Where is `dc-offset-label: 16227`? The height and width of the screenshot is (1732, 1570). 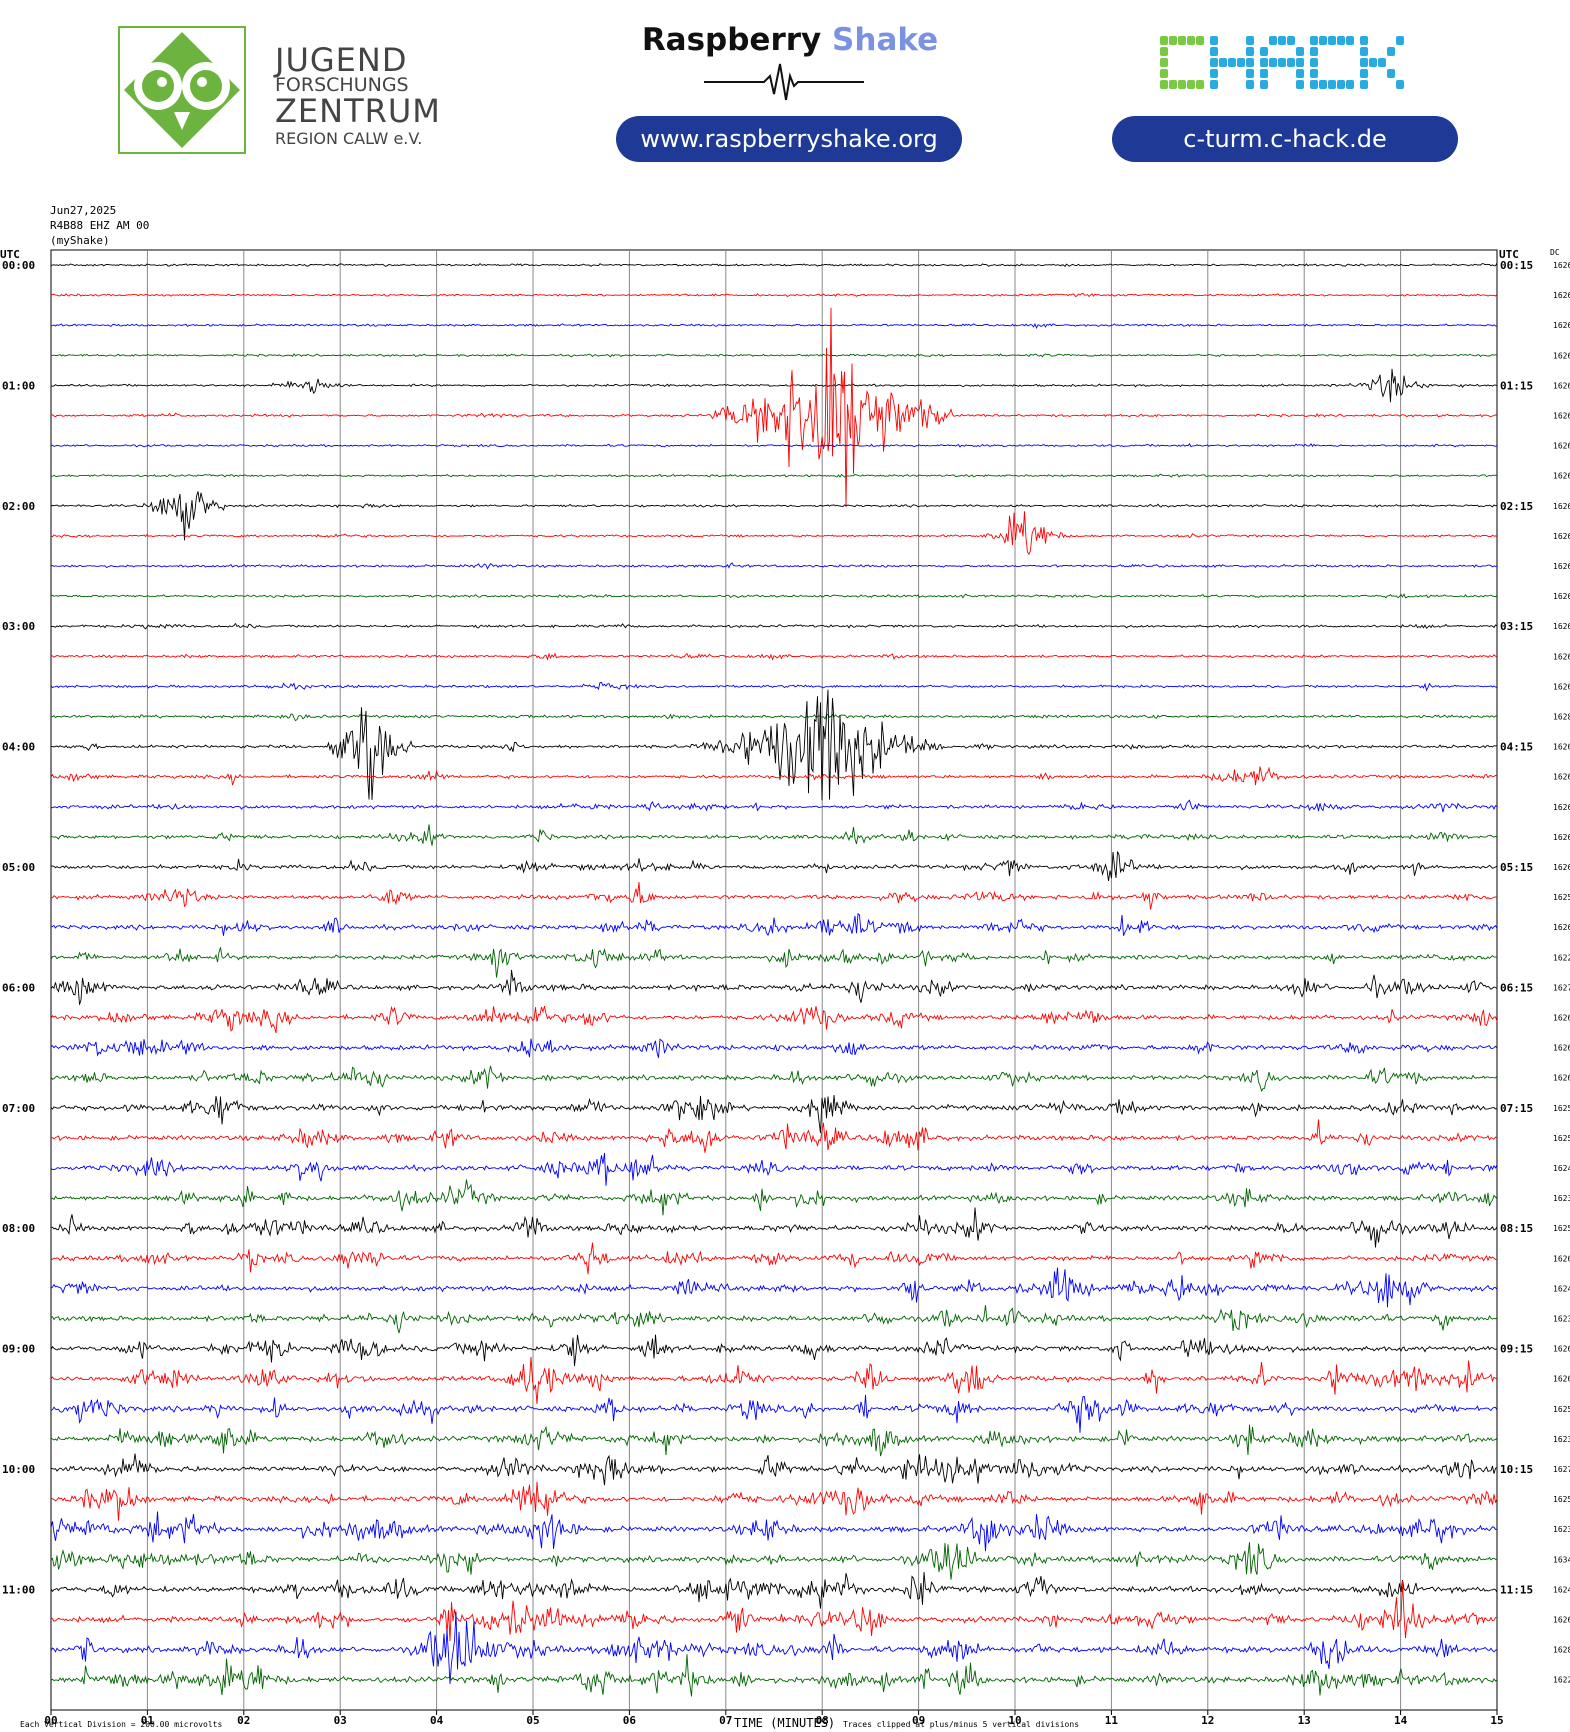 dc-offset-label: 16227 is located at coordinates (1561, 1680).